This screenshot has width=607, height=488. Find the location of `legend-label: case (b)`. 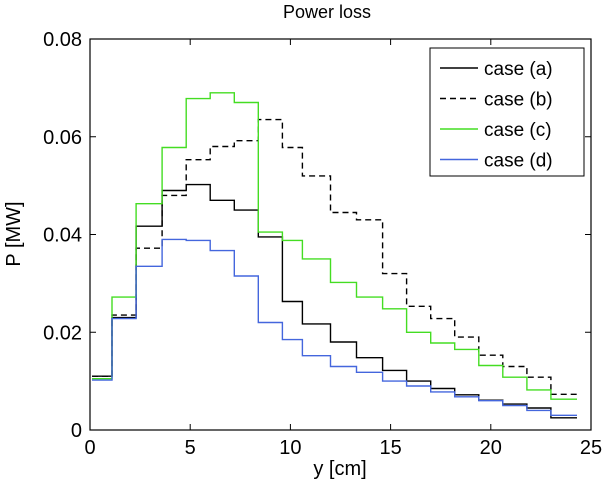

legend-label: case (b) is located at coordinates (518, 100).